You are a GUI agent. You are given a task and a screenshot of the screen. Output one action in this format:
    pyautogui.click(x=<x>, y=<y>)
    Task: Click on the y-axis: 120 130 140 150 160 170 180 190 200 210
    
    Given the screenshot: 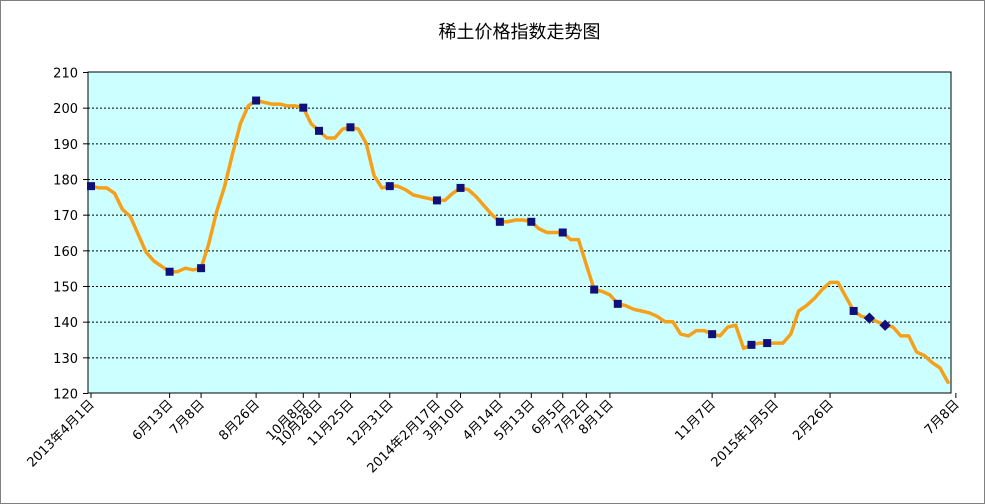 What is the action you would take?
    pyautogui.click(x=70, y=235)
    